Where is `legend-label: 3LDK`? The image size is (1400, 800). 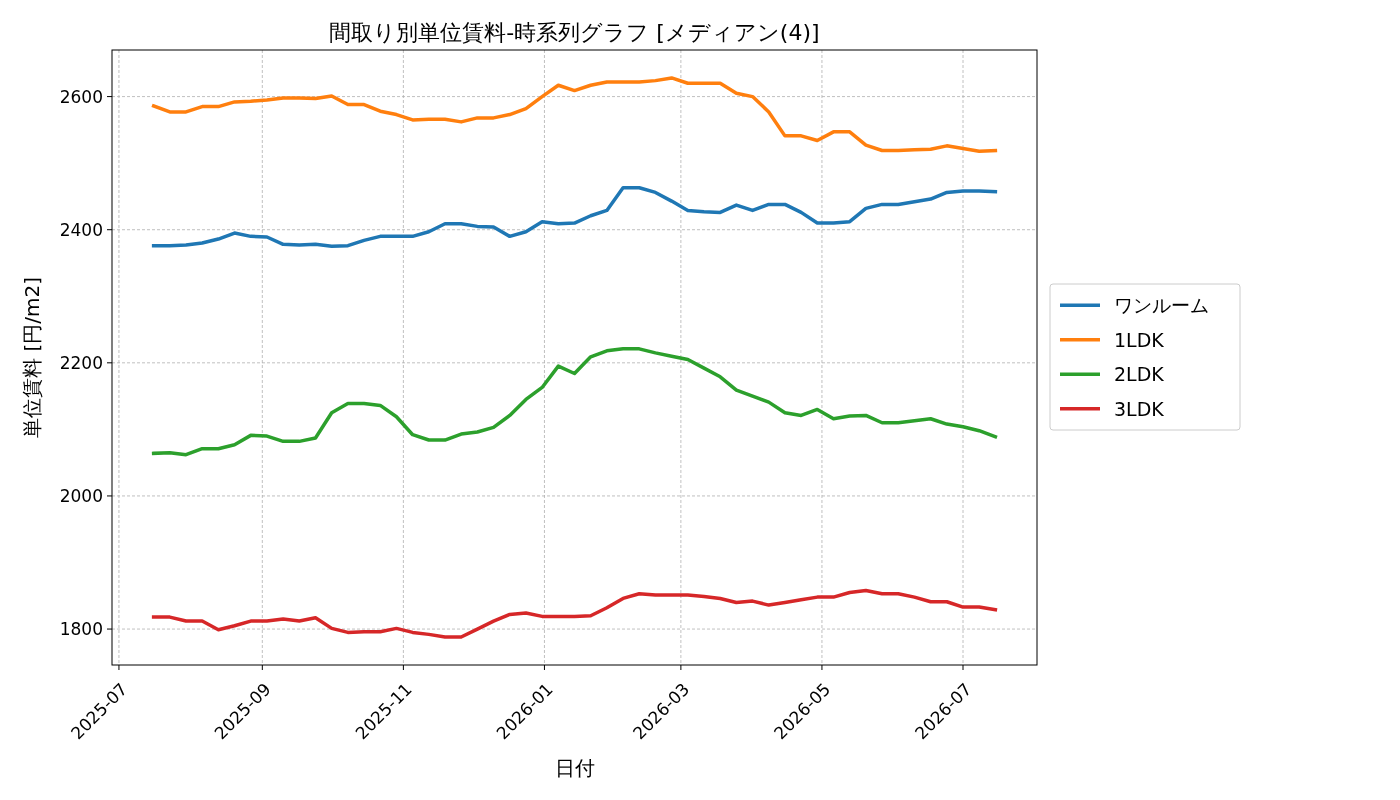 legend-label: 3LDK is located at coordinates (1139, 408).